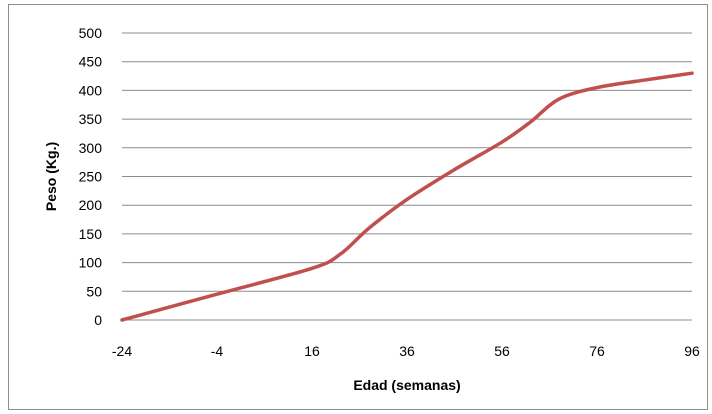 This screenshot has width=712, height=414. Describe the element at coordinates (122, 351) in the screenshot. I see `x-tick-label: -24` at that location.